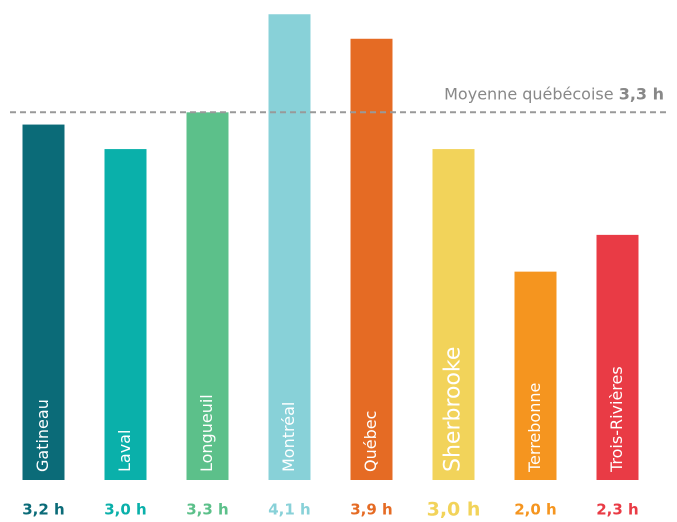  I want to click on value-label: 3,3 h, so click(207, 510).